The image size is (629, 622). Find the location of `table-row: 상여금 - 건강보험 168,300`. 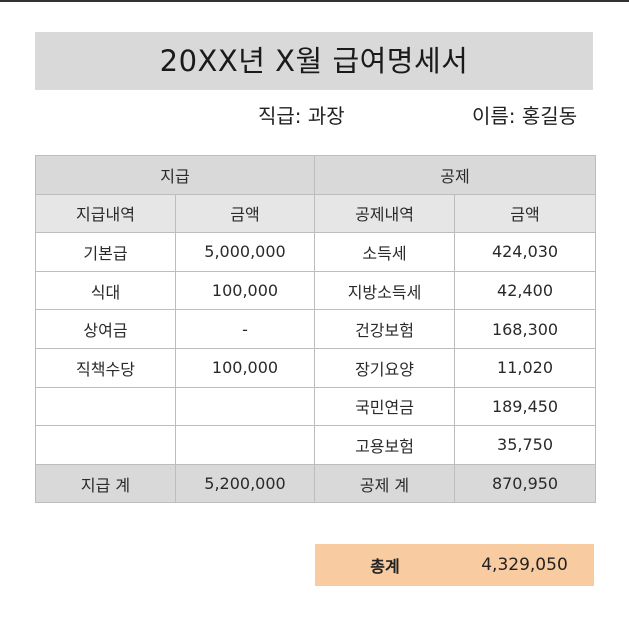

table-row: 상여금 - 건강보험 168,300 is located at coordinates (316, 329).